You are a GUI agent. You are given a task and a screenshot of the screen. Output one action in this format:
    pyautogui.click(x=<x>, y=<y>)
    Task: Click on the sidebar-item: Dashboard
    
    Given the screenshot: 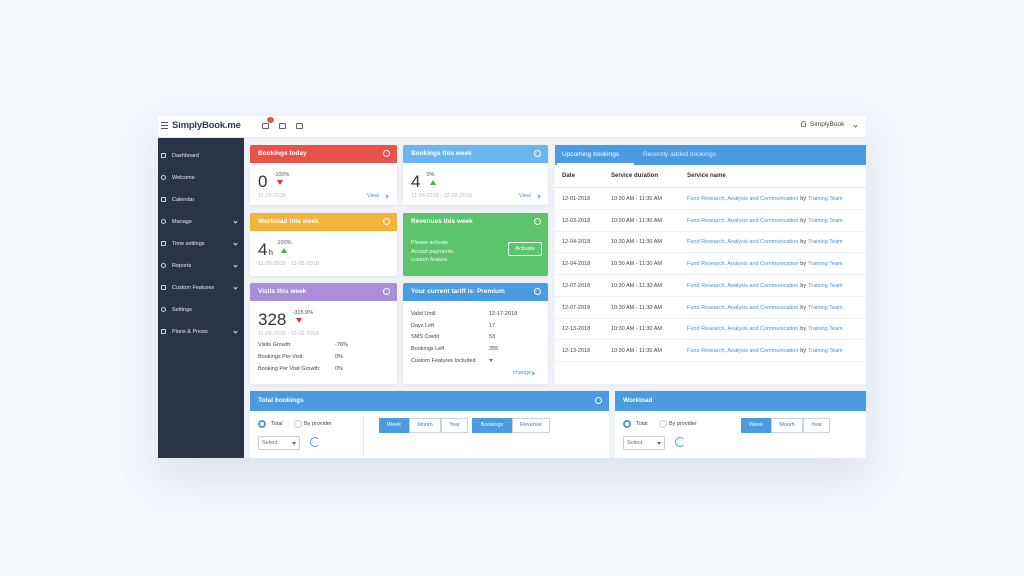 What is the action you would take?
    pyautogui.click(x=185, y=156)
    